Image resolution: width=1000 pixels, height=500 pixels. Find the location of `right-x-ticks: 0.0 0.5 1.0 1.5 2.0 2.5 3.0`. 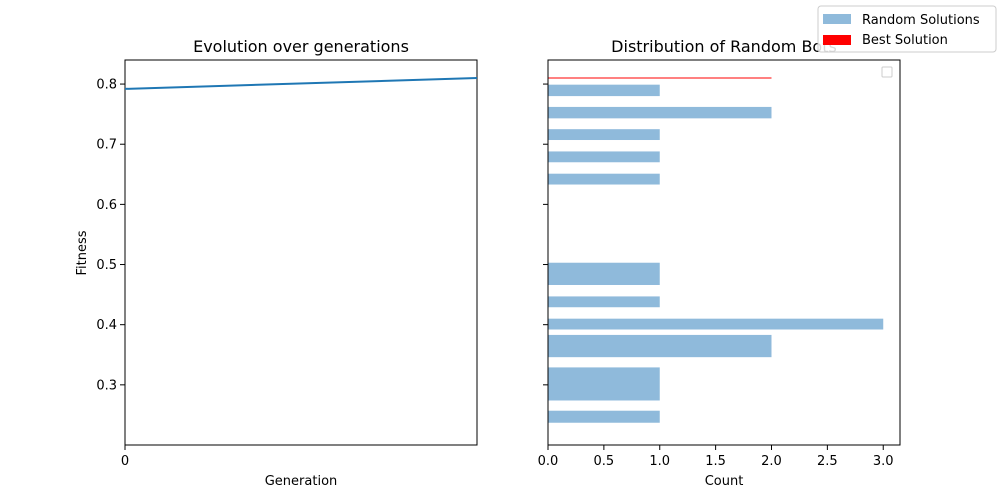

right-x-ticks: 0.0 0.5 1.0 1.5 2.0 2.5 3.0 is located at coordinates (716, 457).